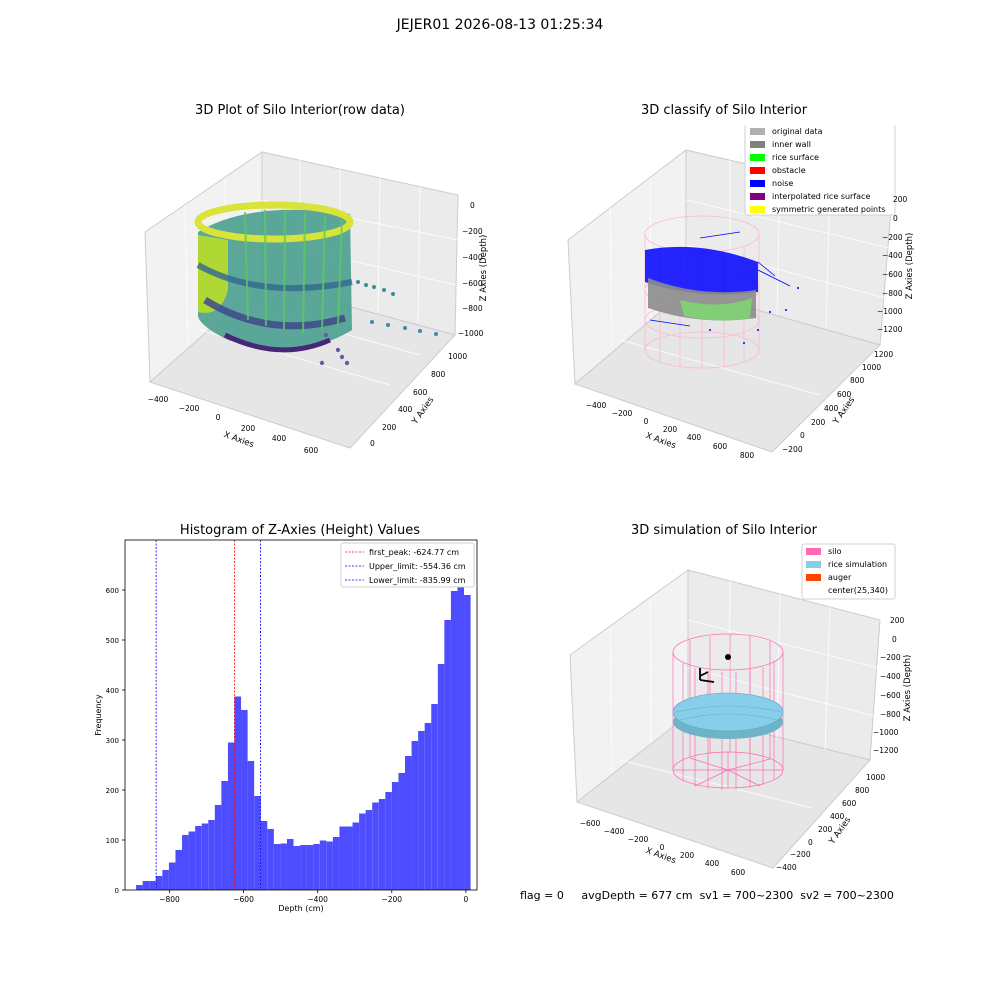 The image size is (1000, 1000). I want to click on legend-label: interpolated rice surface, so click(821, 196).